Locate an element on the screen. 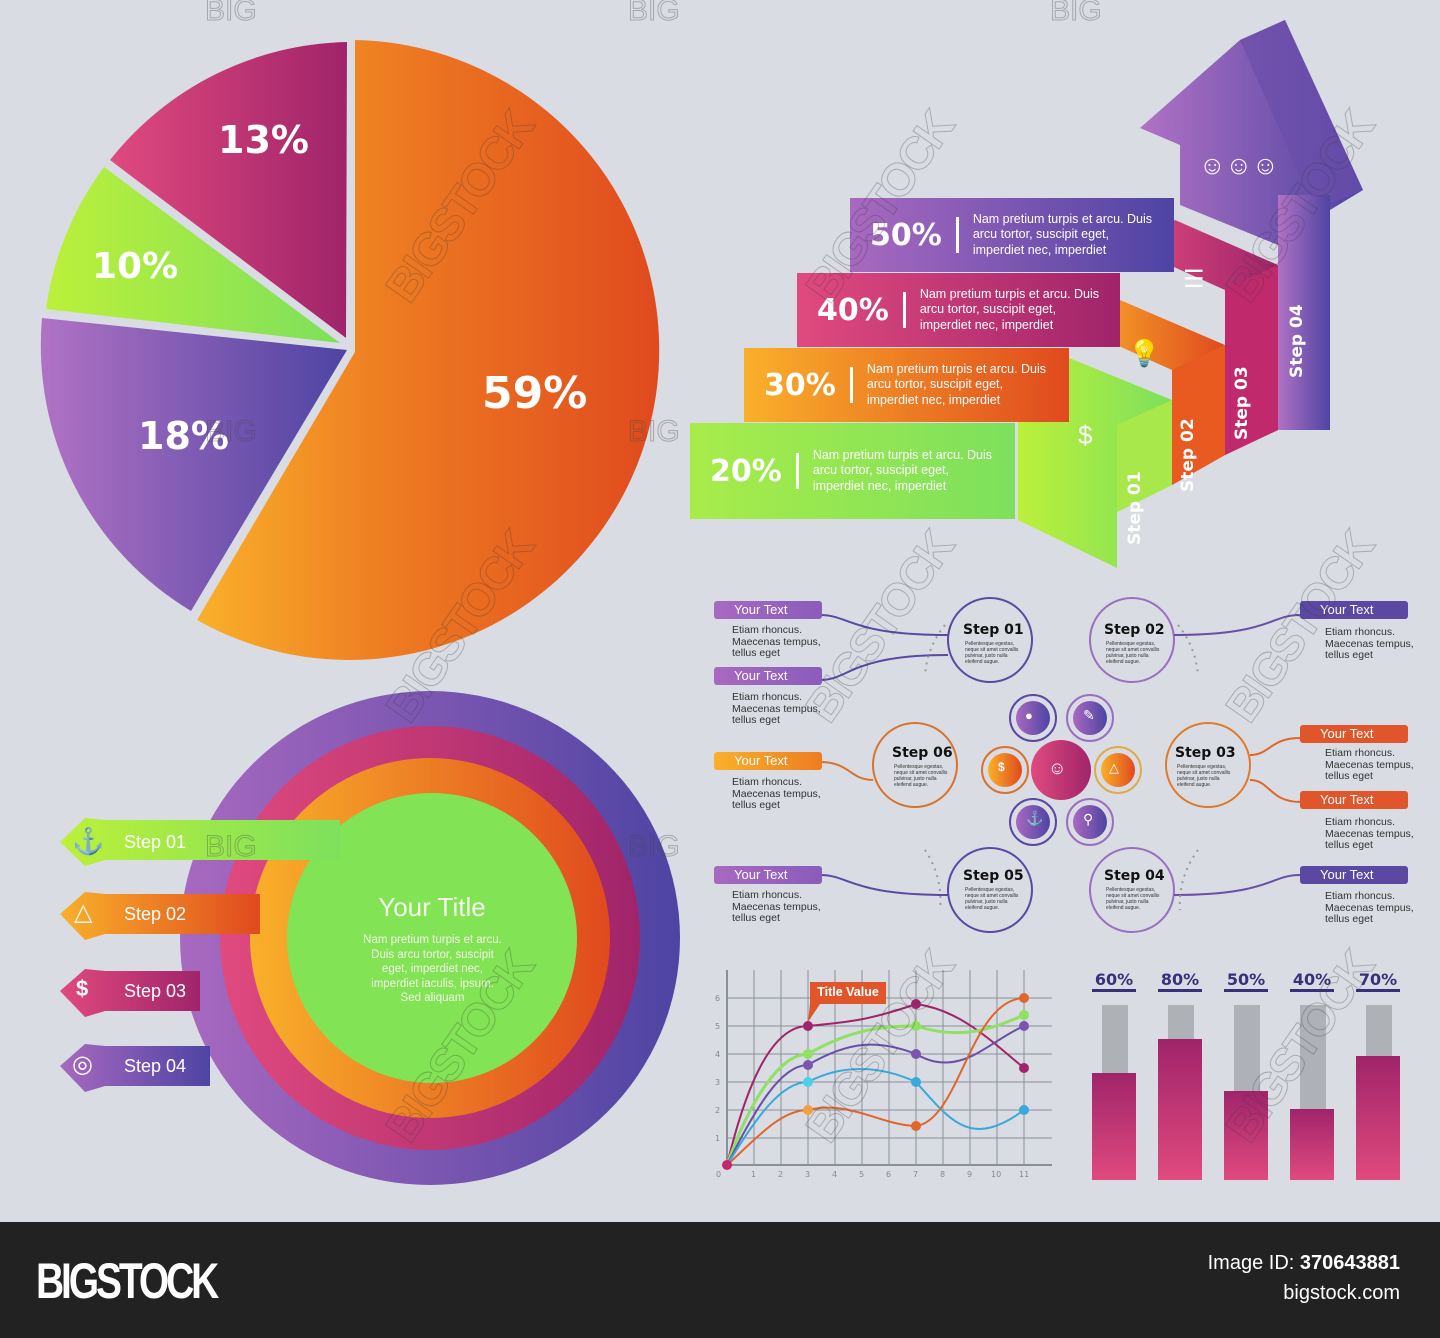 The height and width of the screenshot is (1338, 1440). stair-pct: 20% is located at coordinates (746, 471).